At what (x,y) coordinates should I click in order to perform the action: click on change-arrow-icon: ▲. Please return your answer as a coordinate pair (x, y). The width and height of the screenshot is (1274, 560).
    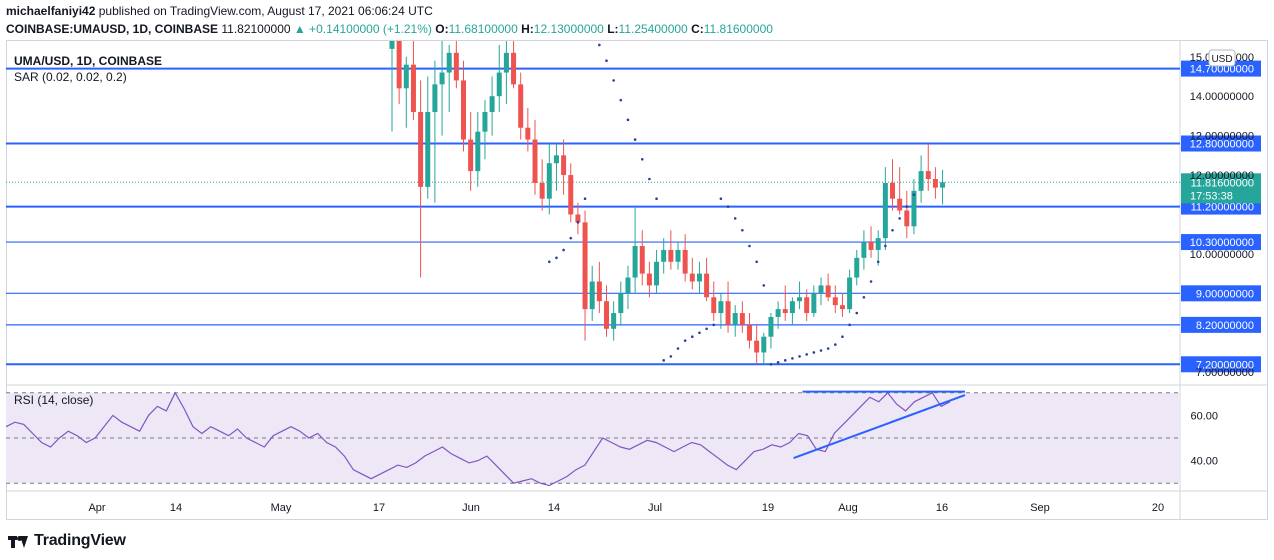
    Looking at the image, I should click on (299, 29).